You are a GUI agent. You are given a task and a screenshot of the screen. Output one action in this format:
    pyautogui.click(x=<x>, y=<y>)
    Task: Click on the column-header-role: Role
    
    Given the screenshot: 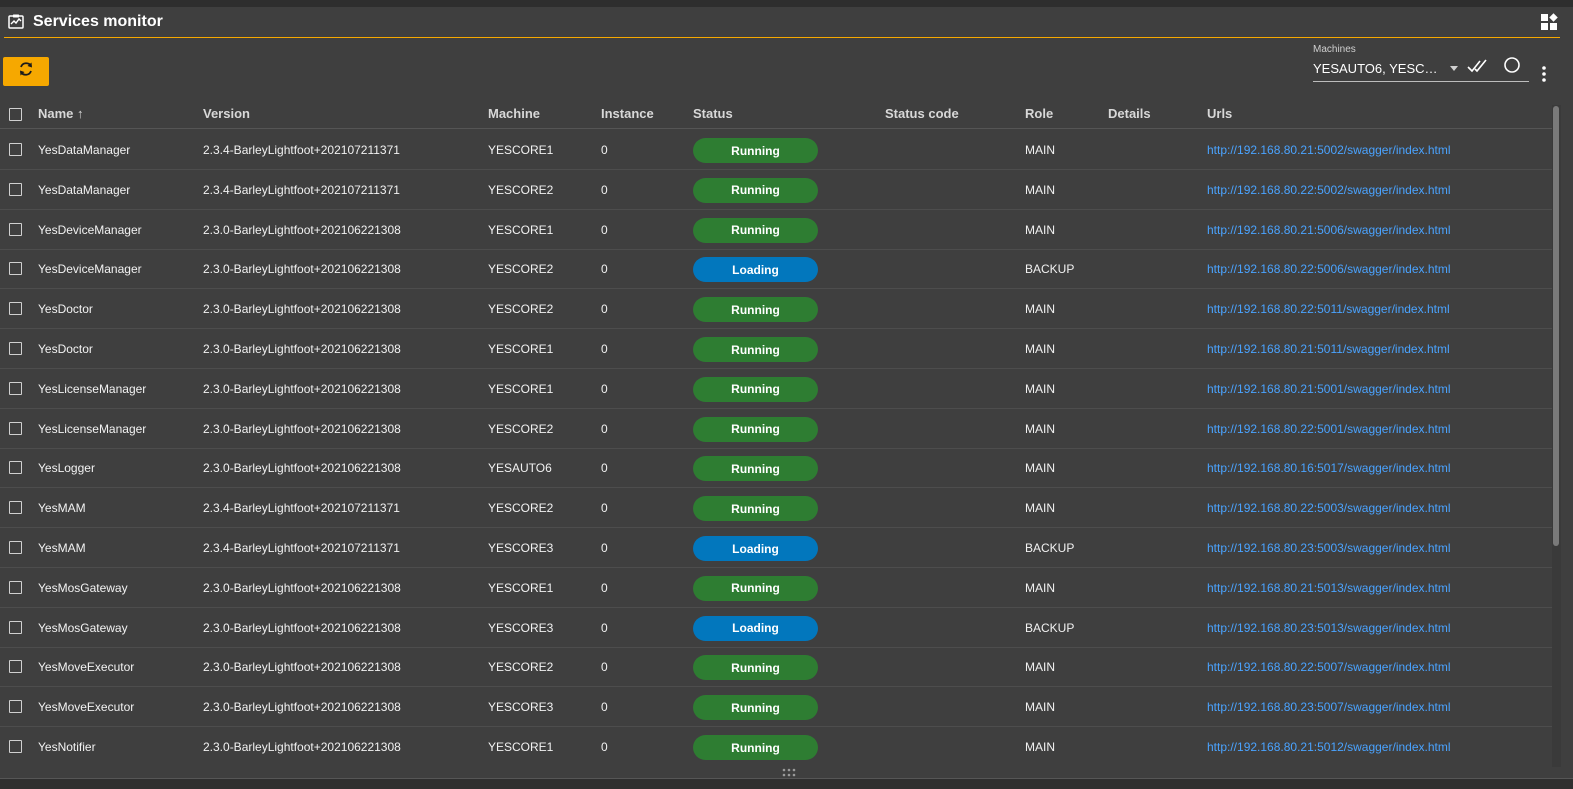 What is the action you would take?
    pyautogui.click(x=1039, y=113)
    